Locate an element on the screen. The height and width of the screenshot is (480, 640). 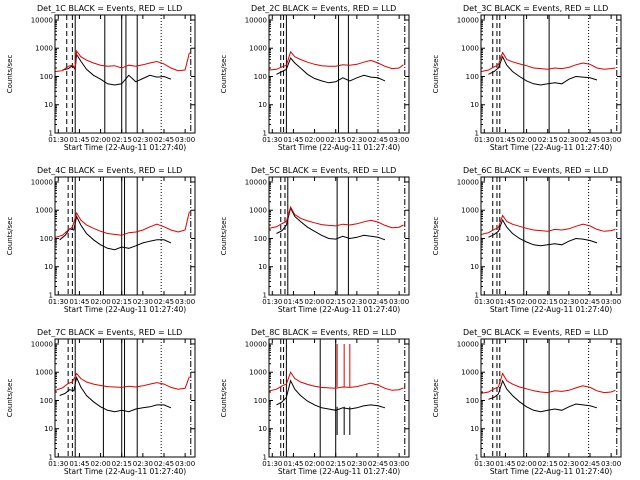
panel-title: Det_3C BLACK = Events, RED = LLD is located at coordinates (535, 8).